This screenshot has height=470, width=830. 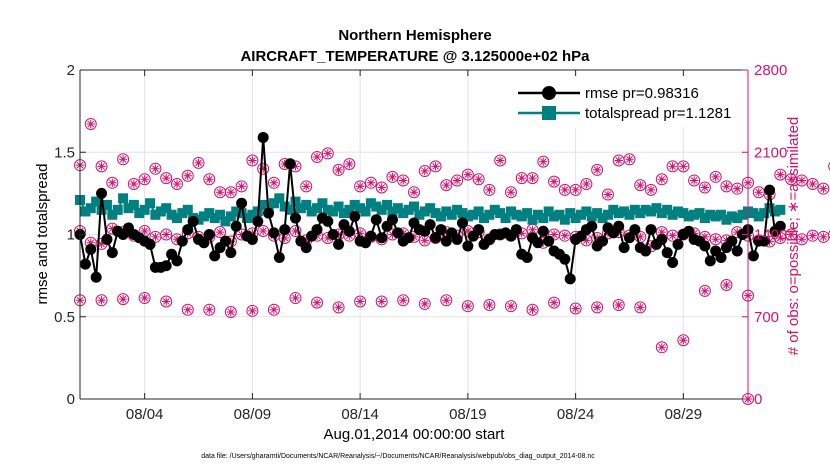 I want to click on y2-tick-label-2: 1400, so click(x=770, y=235).